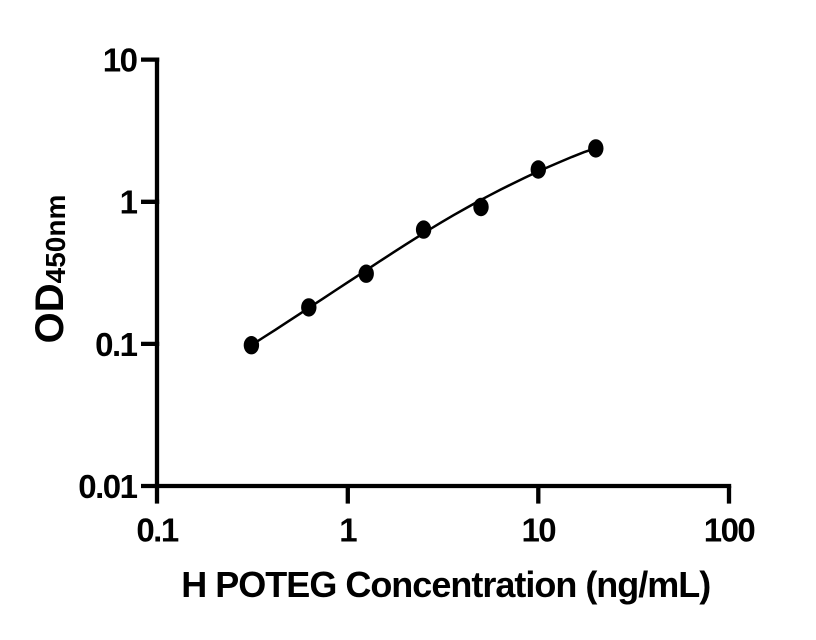 This screenshot has height=640, width=816. I want to click on svg-text: 100, so click(729, 529).